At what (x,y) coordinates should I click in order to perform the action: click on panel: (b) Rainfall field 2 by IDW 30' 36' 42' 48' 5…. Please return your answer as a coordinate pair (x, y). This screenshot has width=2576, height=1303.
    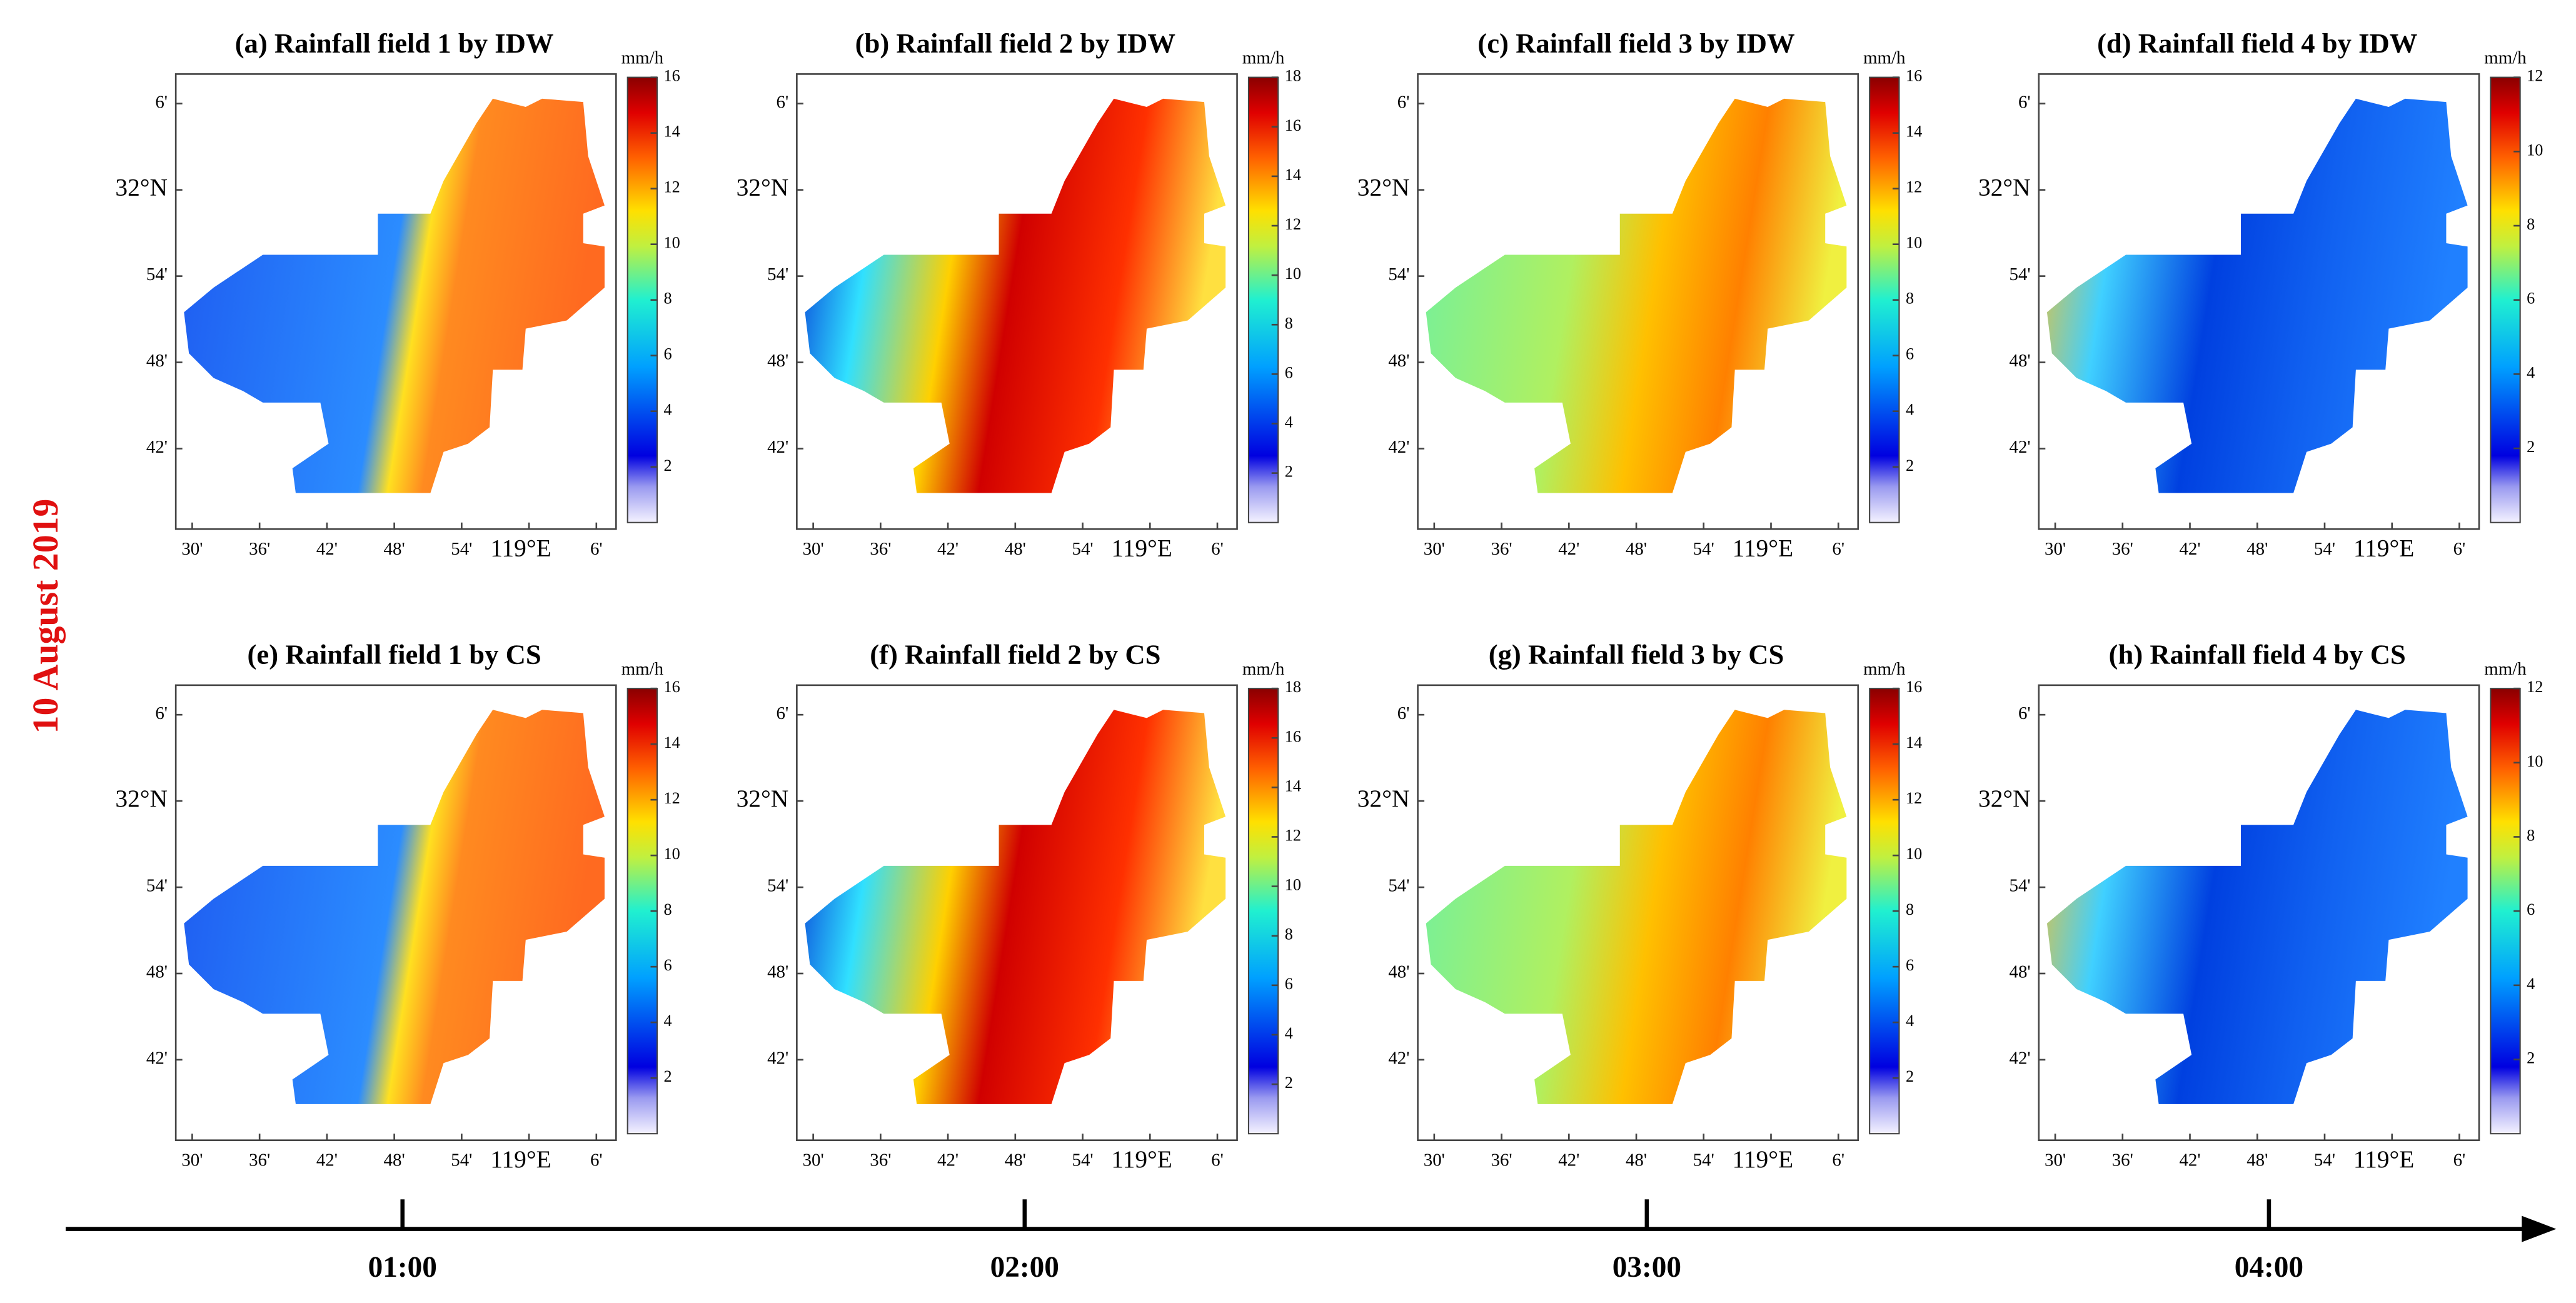
    Looking at the image, I should click on (1019, 294).